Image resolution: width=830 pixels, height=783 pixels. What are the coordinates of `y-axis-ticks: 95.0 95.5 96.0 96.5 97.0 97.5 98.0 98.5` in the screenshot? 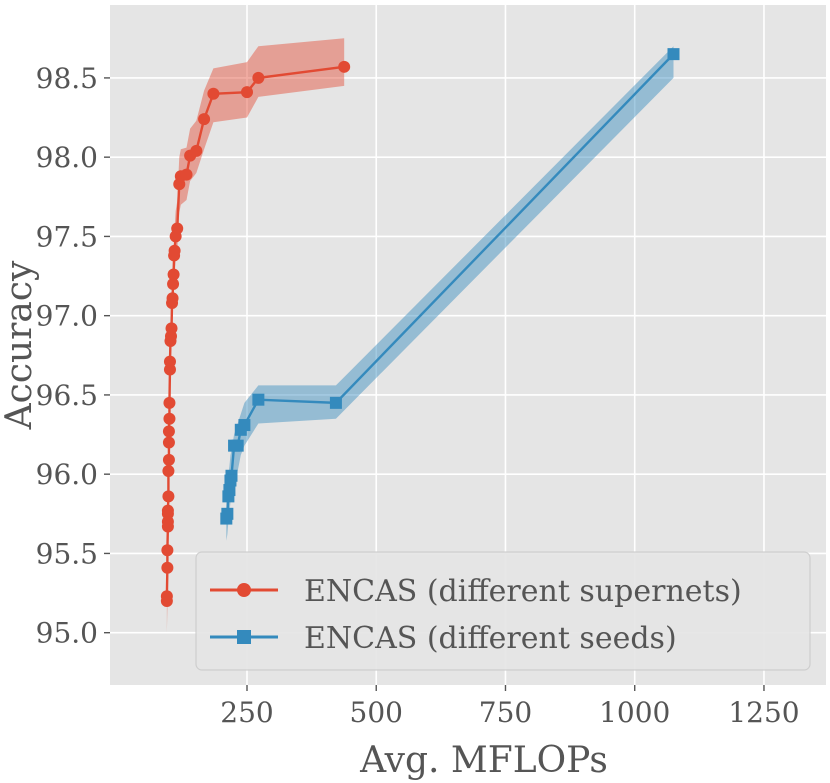 It's located at (73, 356).